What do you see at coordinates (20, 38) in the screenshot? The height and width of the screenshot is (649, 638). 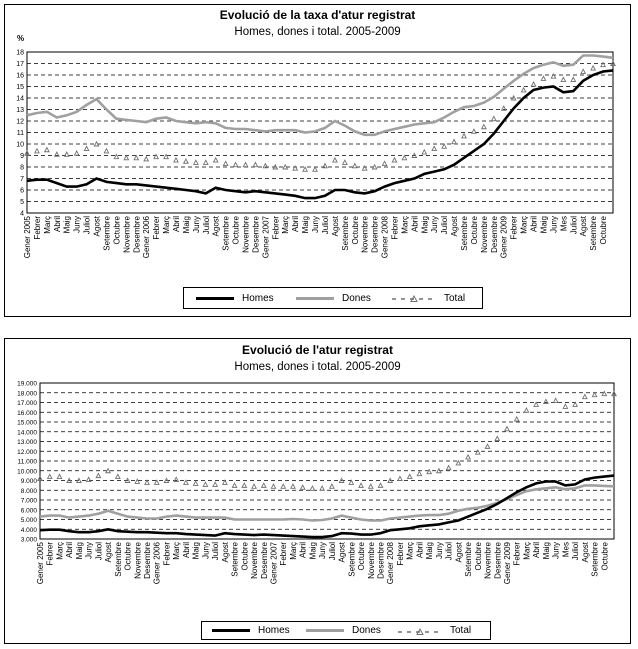 I see `y-axis-label: %` at bounding box center [20, 38].